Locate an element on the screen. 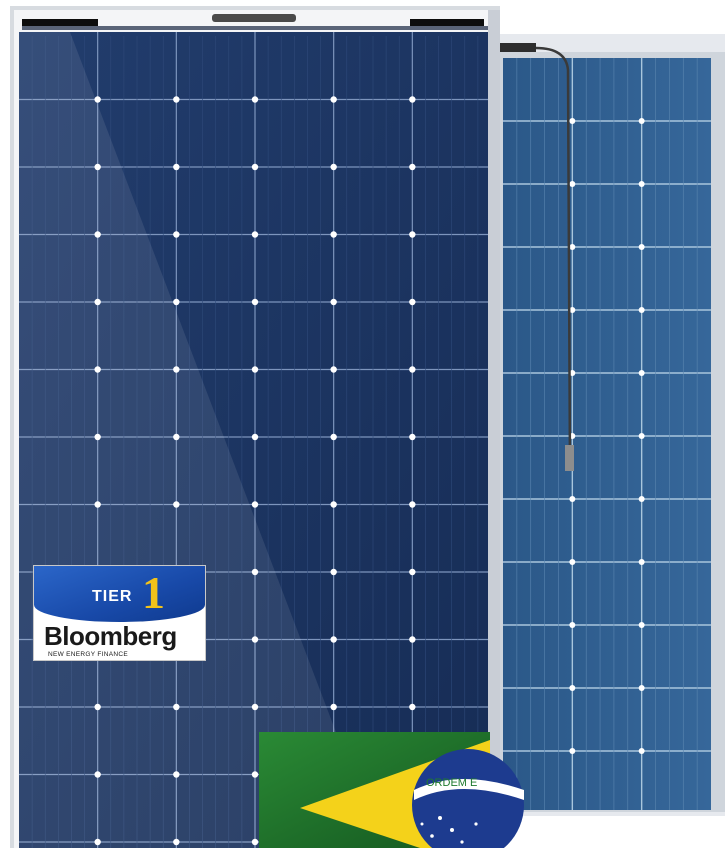  badge-subtitle: NEW ENERGY FINANCE is located at coordinates (88, 654).